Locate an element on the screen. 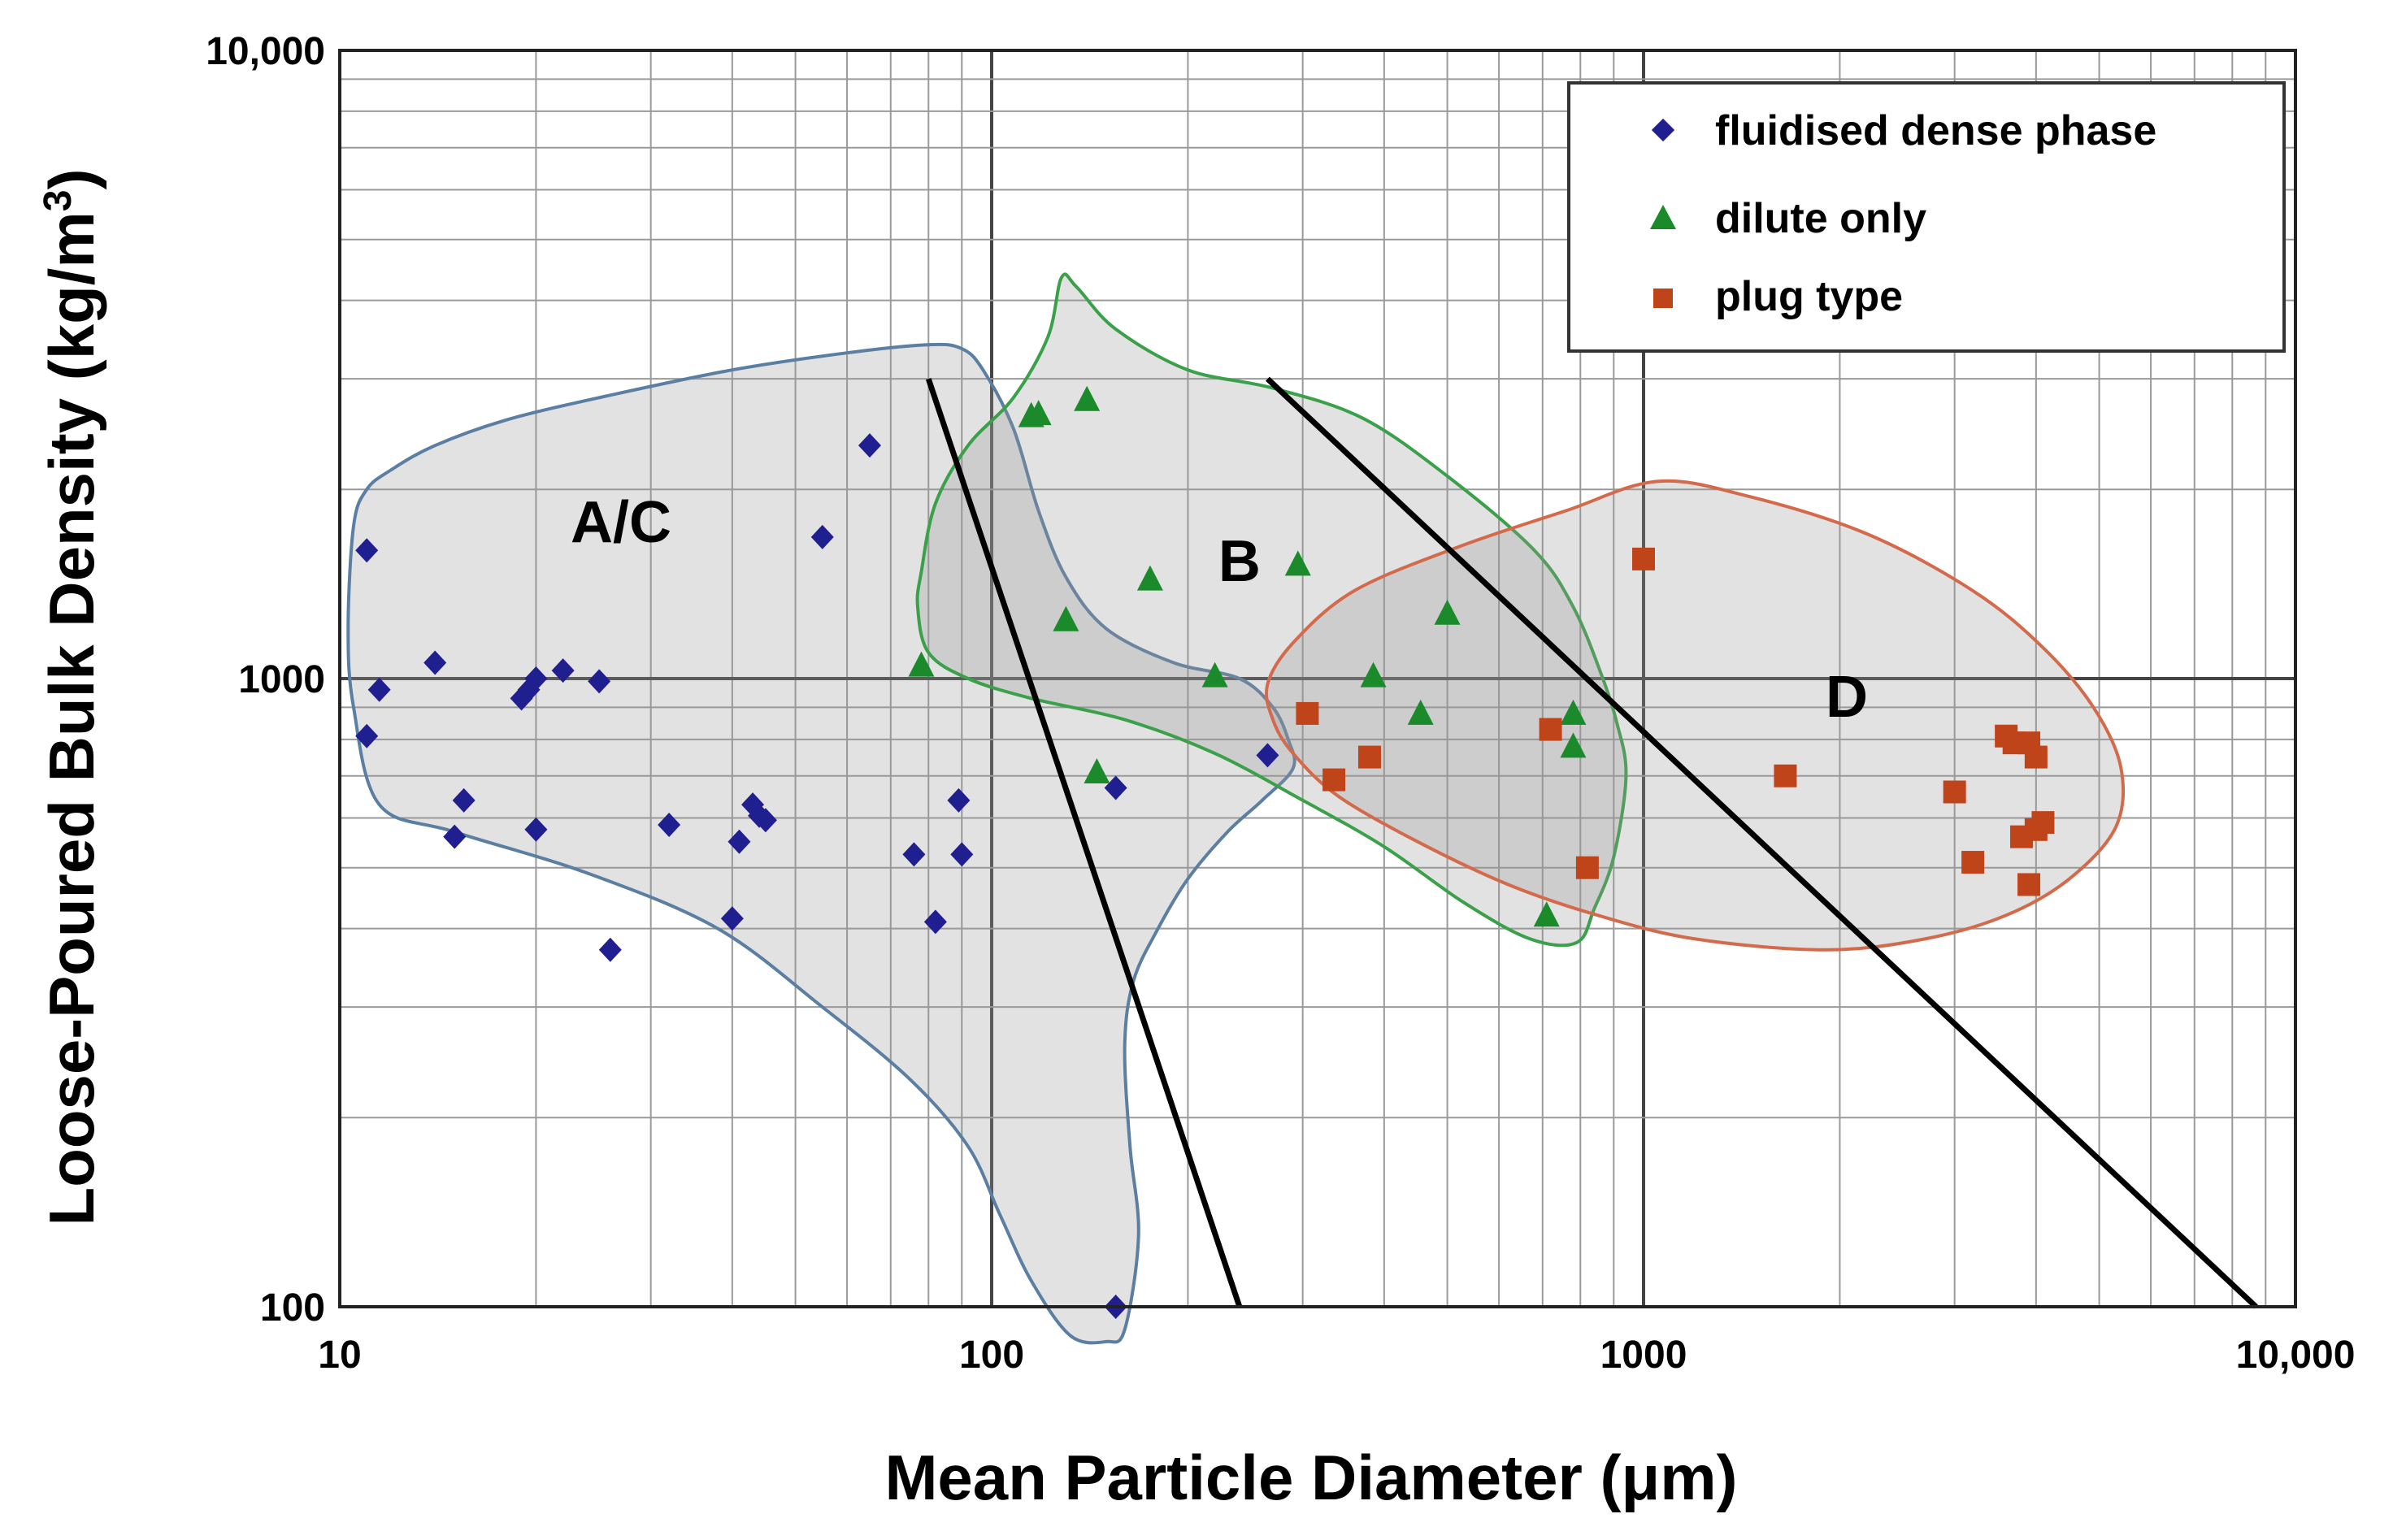 The height and width of the screenshot is (1540, 2393). y-axis-title-close: ) is located at coordinates (71, 180).